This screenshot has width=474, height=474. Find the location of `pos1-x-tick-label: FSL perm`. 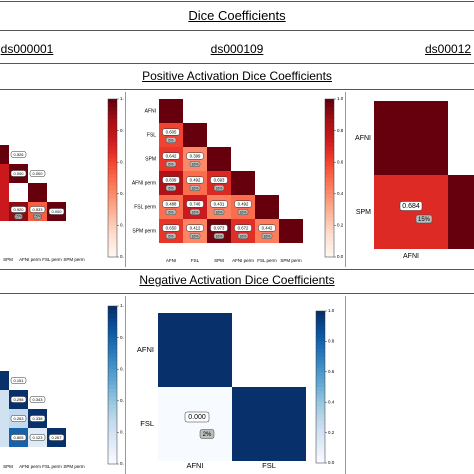

pos1-x-tick-label: FSL perm is located at coordinates (52, 259).